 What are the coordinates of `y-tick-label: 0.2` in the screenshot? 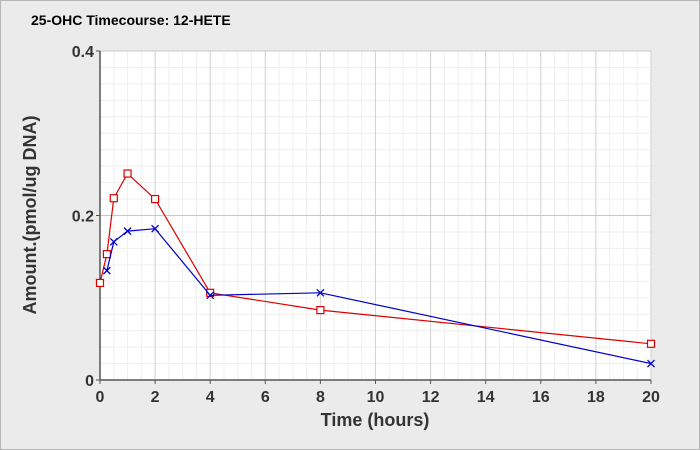 It's located at (83, 217).